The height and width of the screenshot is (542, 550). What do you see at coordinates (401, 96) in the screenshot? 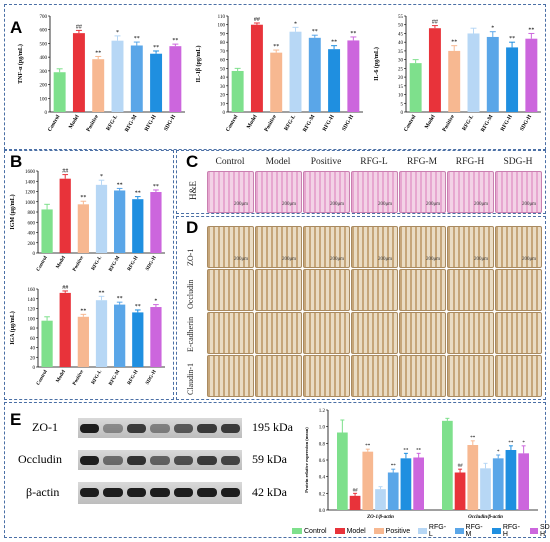
I see `y-tick-label: 10` at bounding box center [401, 96].